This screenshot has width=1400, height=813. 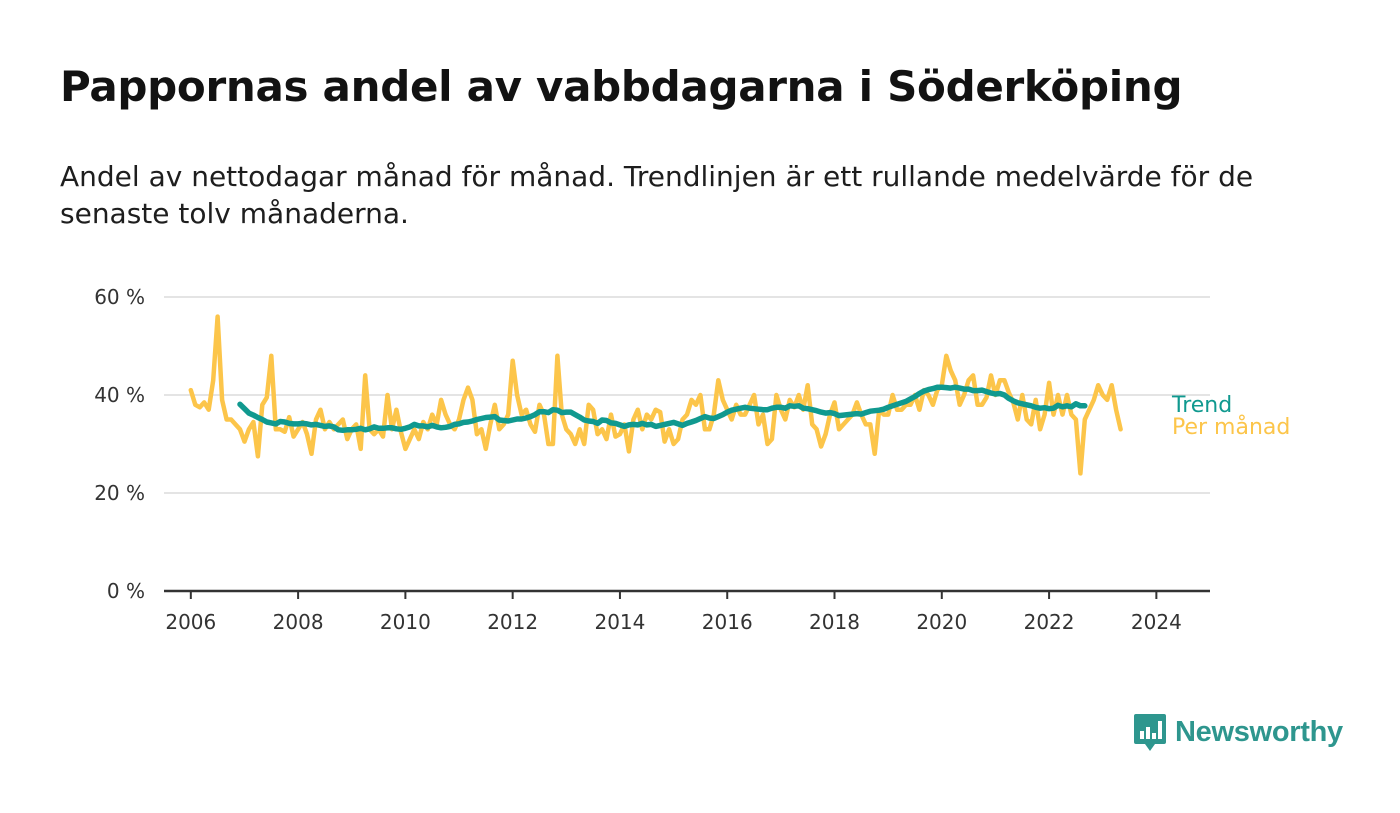 What do you see at coordinates (941, 622) in the screenshot?
I see `x-tick-label: 2020` at bounding box center [941, 622].